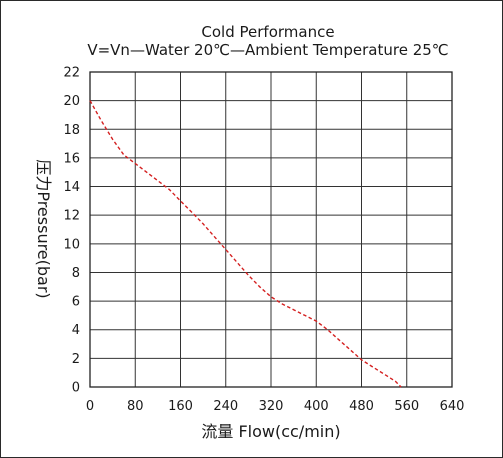  What do you see at coordinates (180, 406) in the screenshot?
I see `x-tick-label: 160` at bounding box center [180, 406].